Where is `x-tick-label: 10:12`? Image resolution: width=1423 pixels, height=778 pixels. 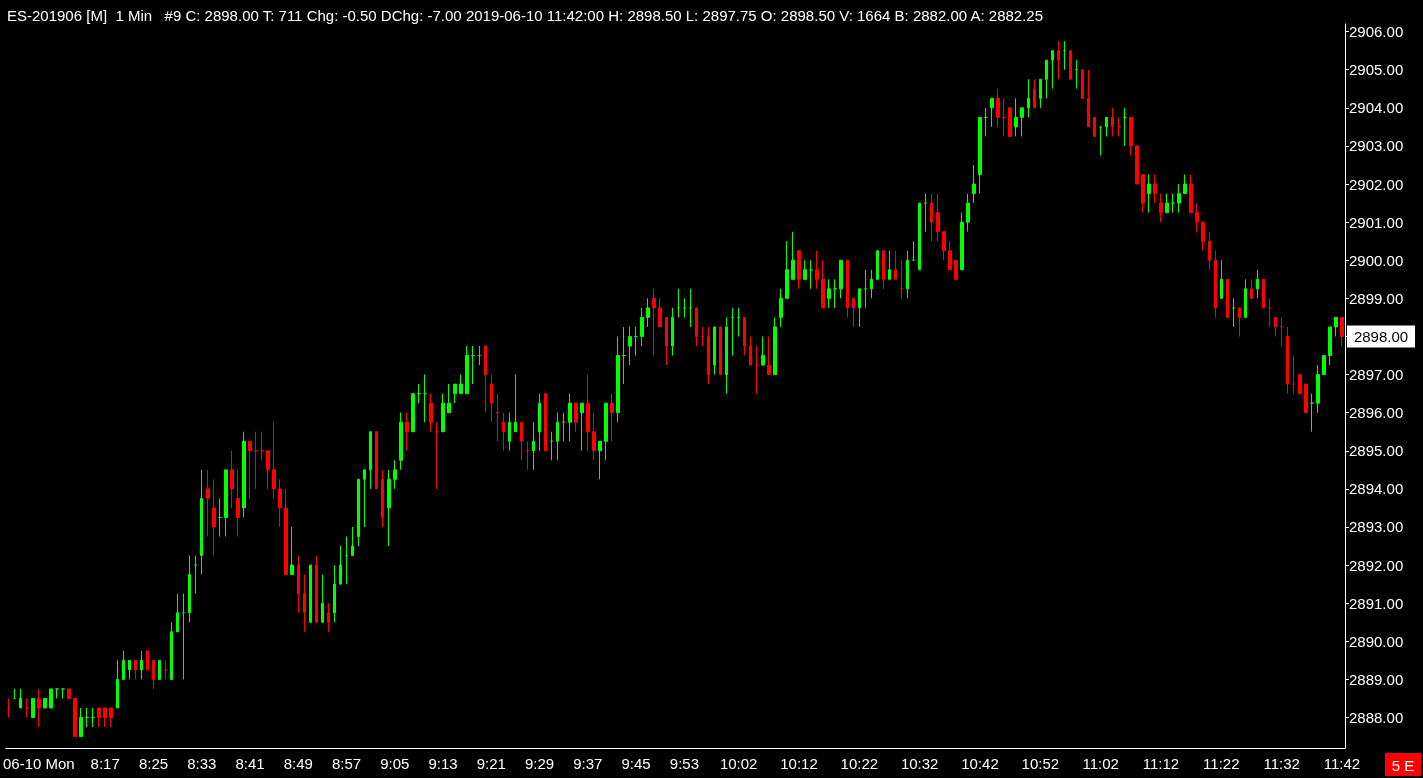 x-tick-label: 10:12 is located at coordinates (799, 763).